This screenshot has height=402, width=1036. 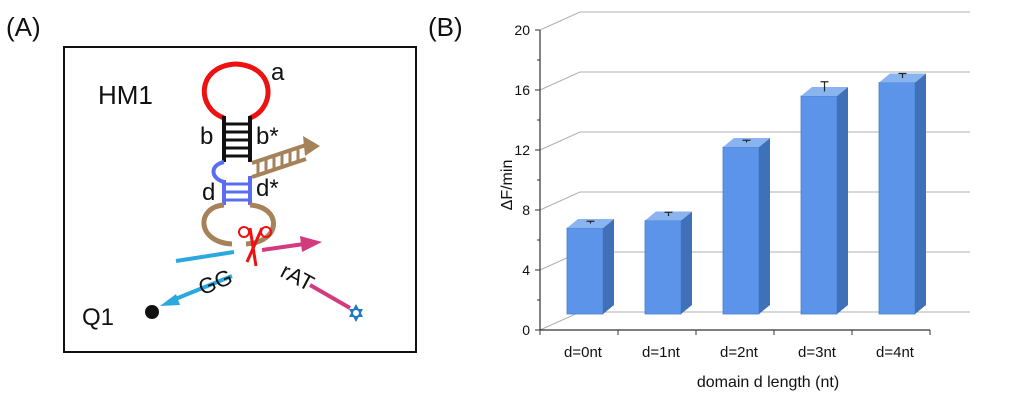 What do you see at coordinates (98, 317) in the screenshot?
I see `quencher-name: Q1` at bounding box center [98, 317].